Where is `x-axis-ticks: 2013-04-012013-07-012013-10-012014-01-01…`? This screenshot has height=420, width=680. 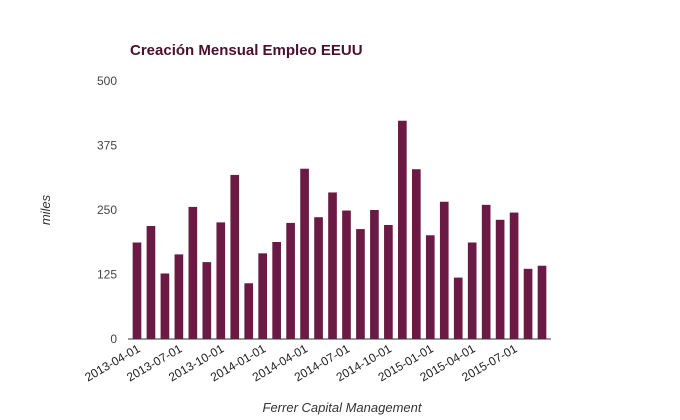 x-axis-ticks: 2013-04-012013-07-012013-10-012014-01-01… is located at coordinates (301, 362).